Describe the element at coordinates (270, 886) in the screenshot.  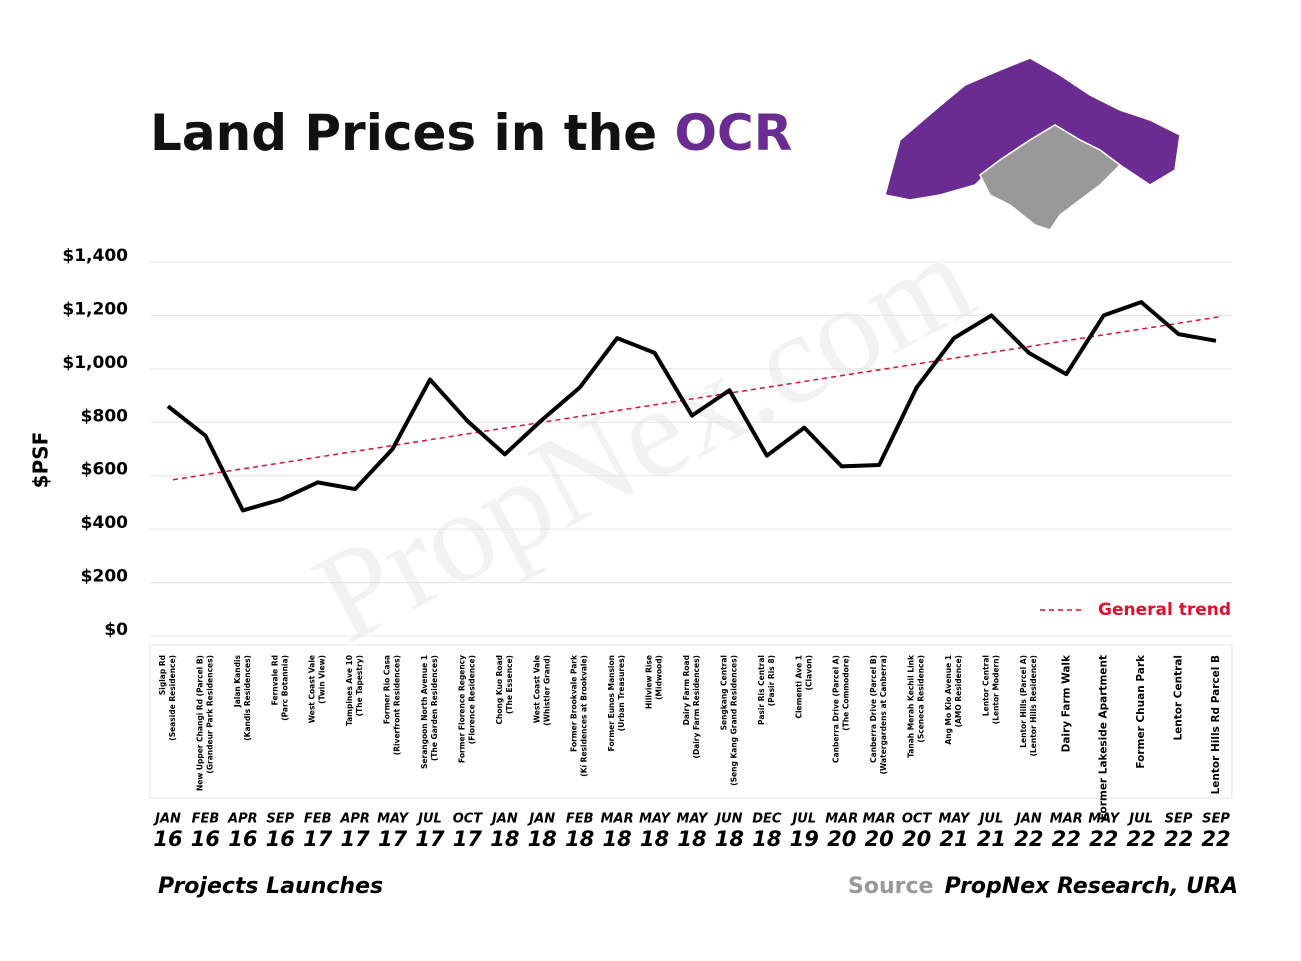
I see `x-axis-label: Projects Launches` at that location.